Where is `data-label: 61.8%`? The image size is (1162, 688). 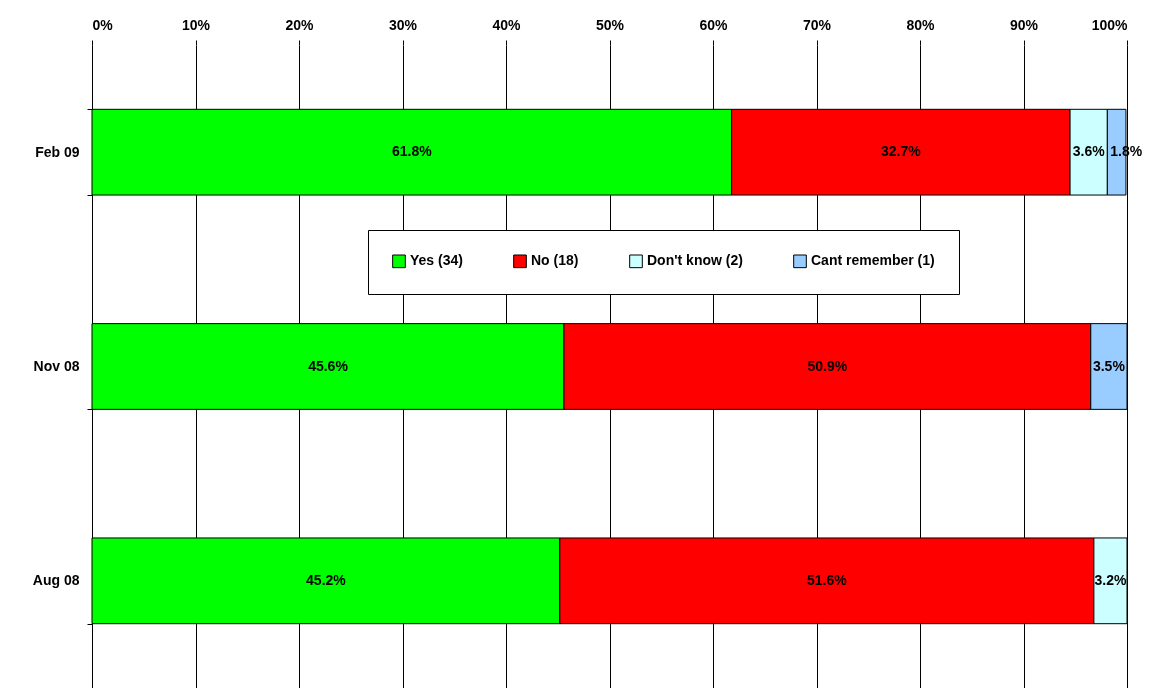 data-label: 61.8% is located at coordinates (412, 151).